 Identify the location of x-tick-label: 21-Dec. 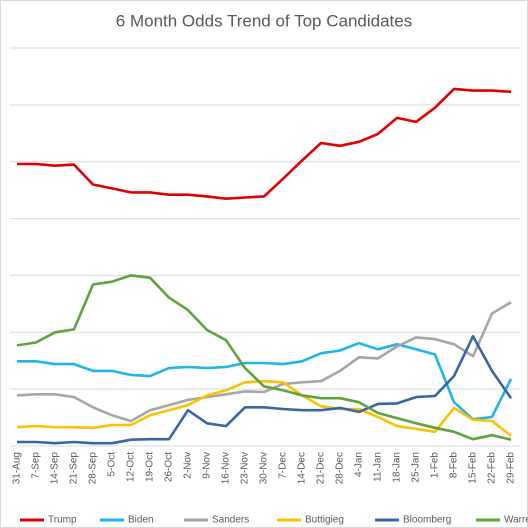
(321, 468).